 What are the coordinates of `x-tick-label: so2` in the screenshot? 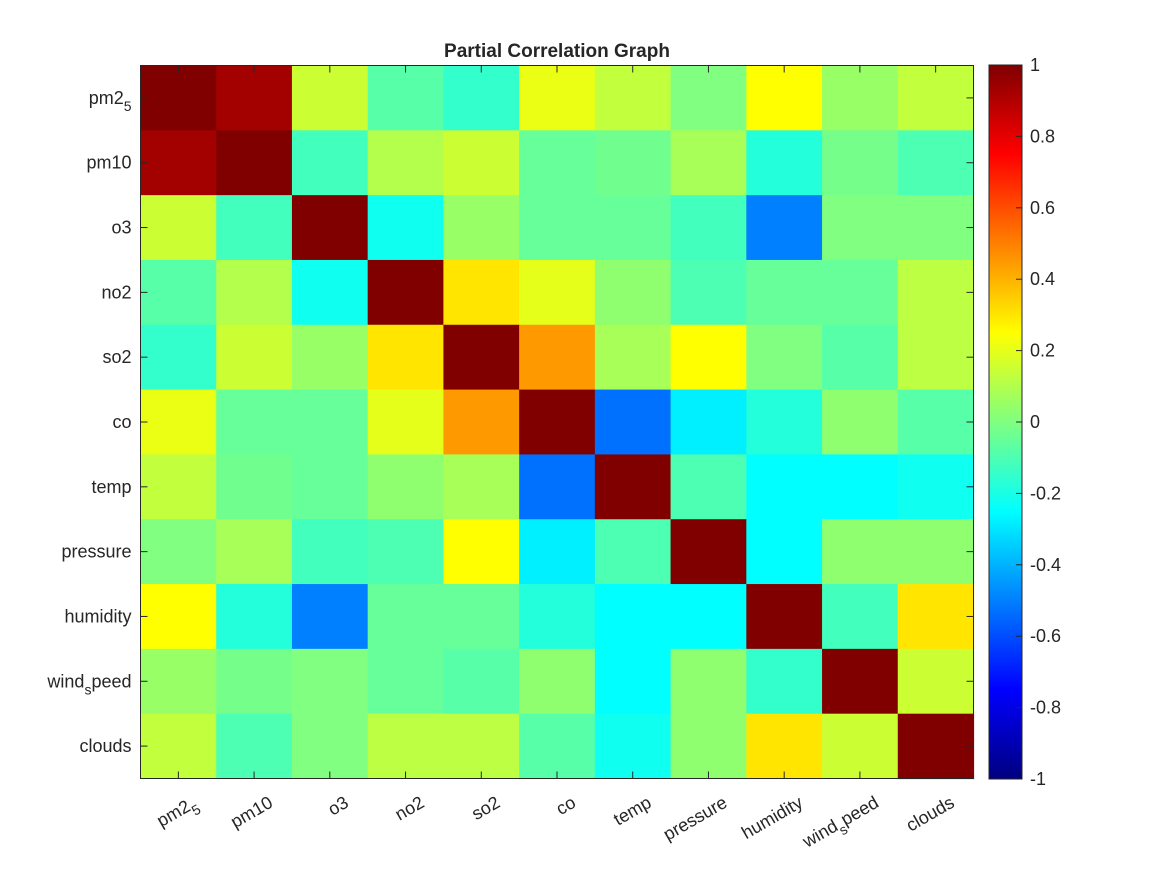 It's located at (485, 808).